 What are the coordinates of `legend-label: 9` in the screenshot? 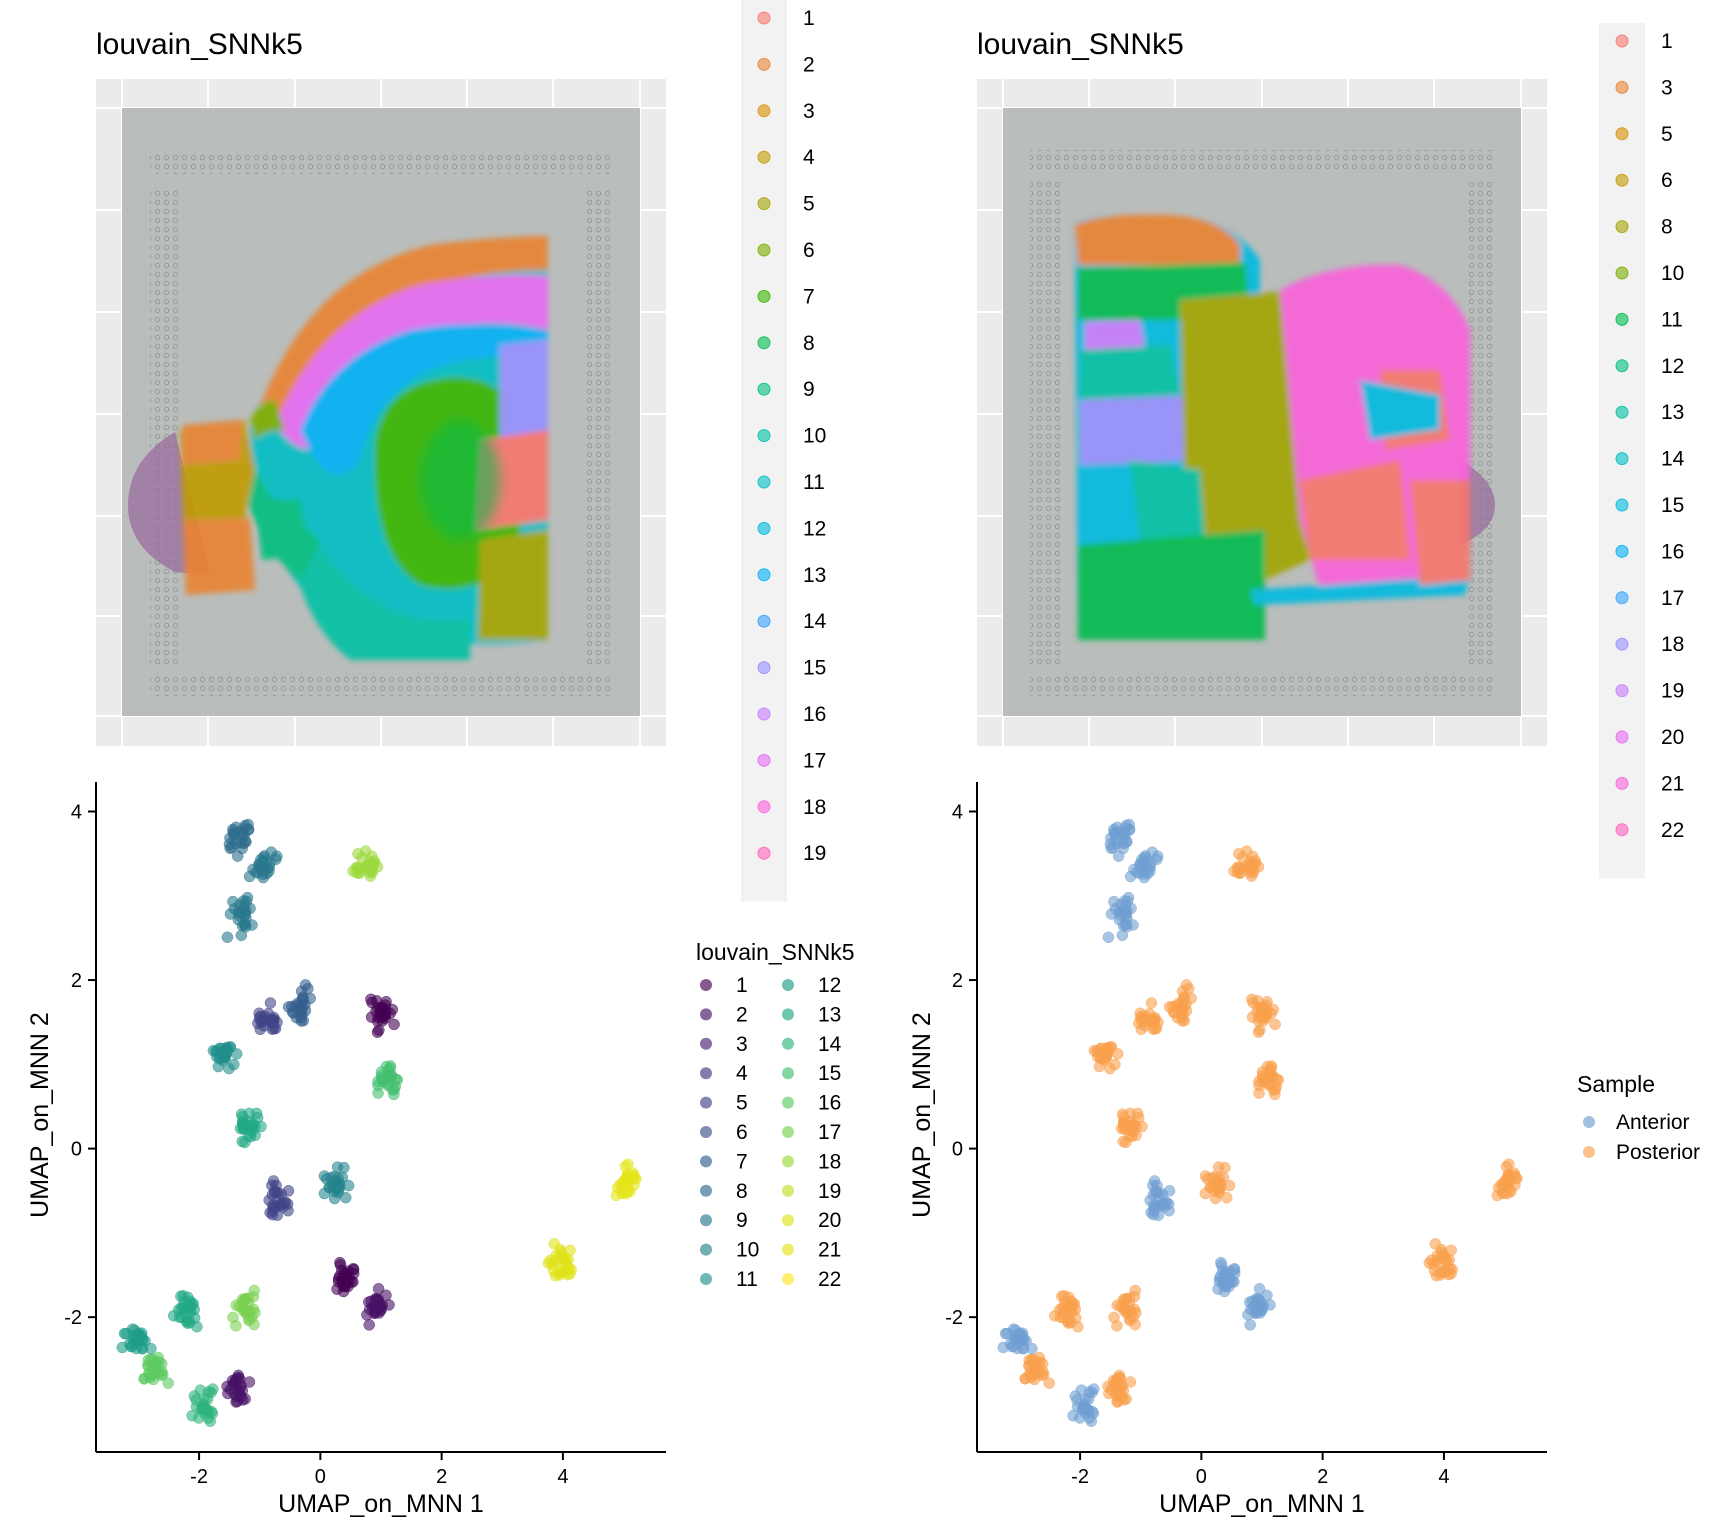 It's located at (742, 1220).